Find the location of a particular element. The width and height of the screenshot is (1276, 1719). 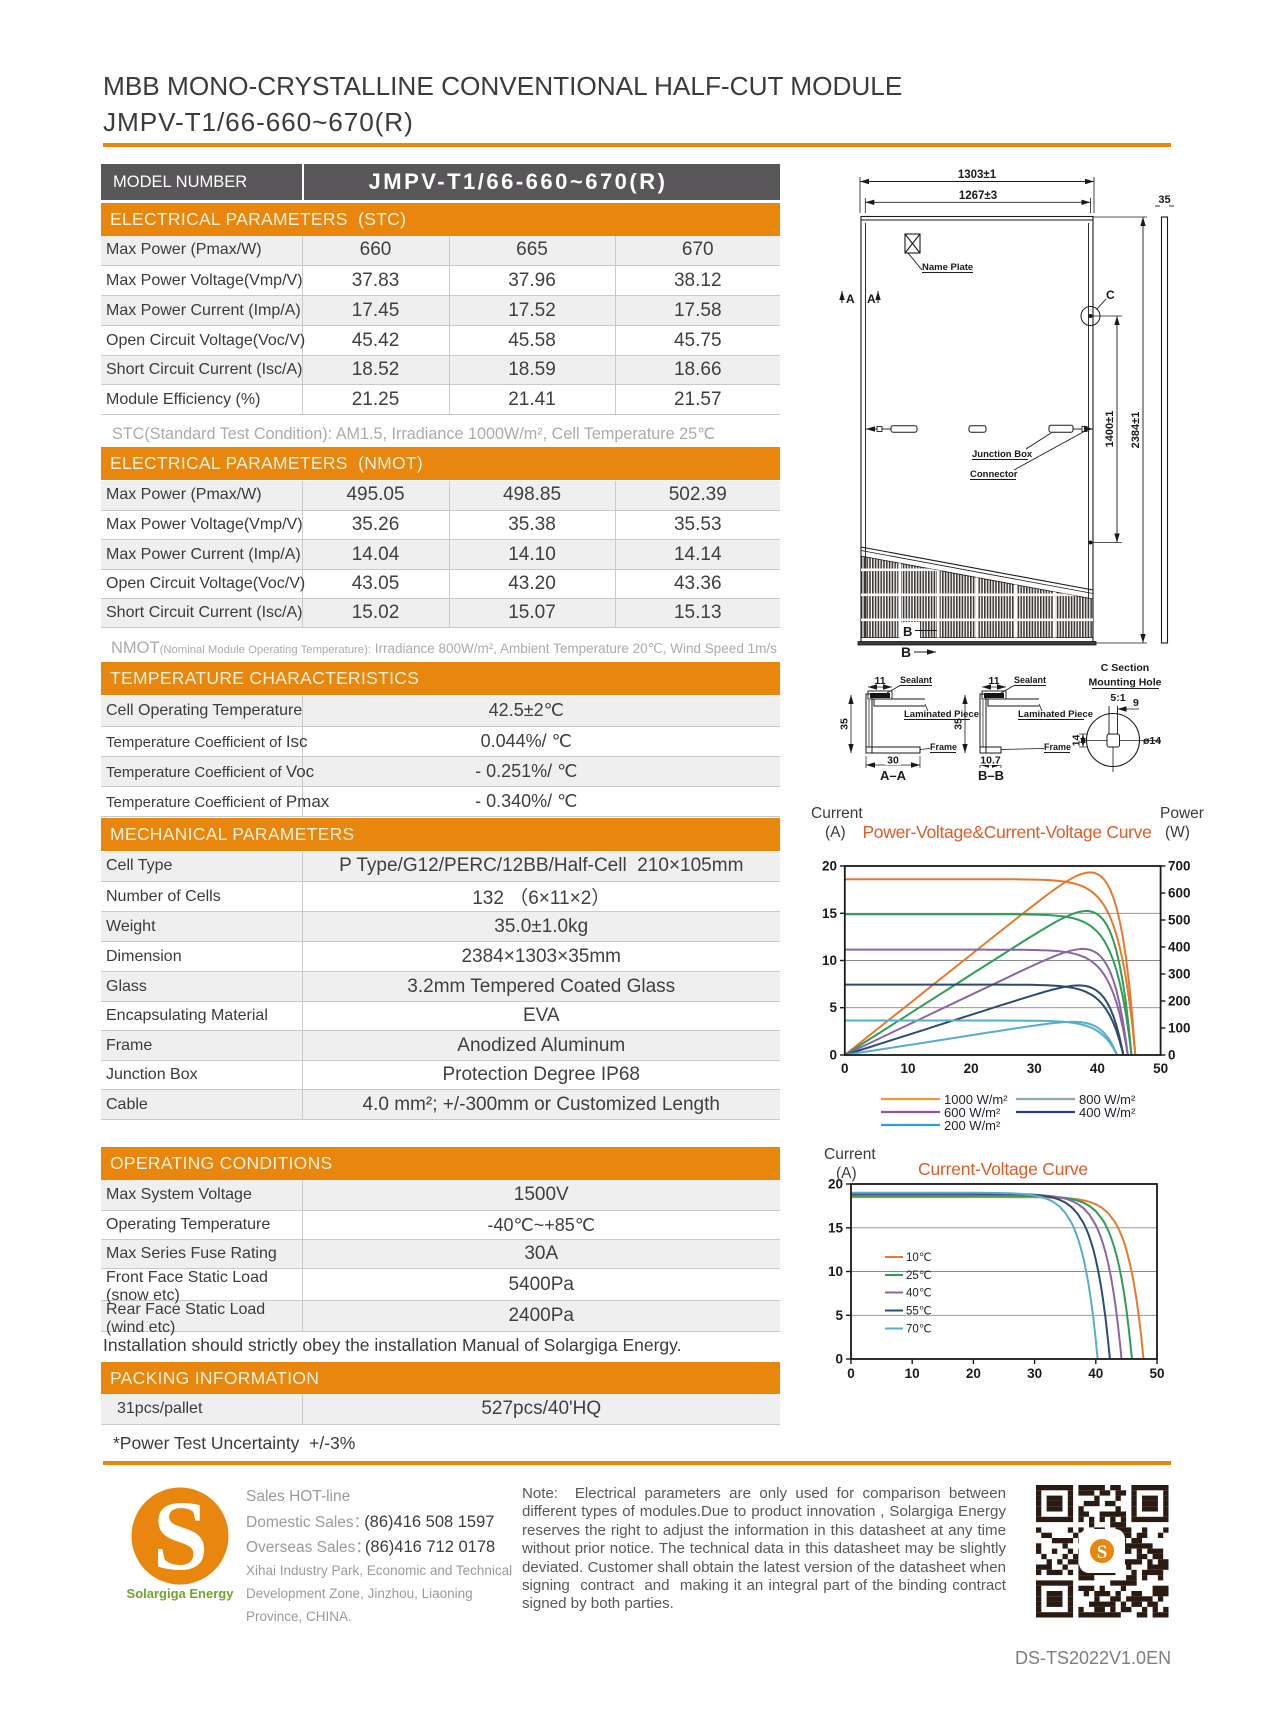

svg-text: 14 is located at coordinates (1077, 741).